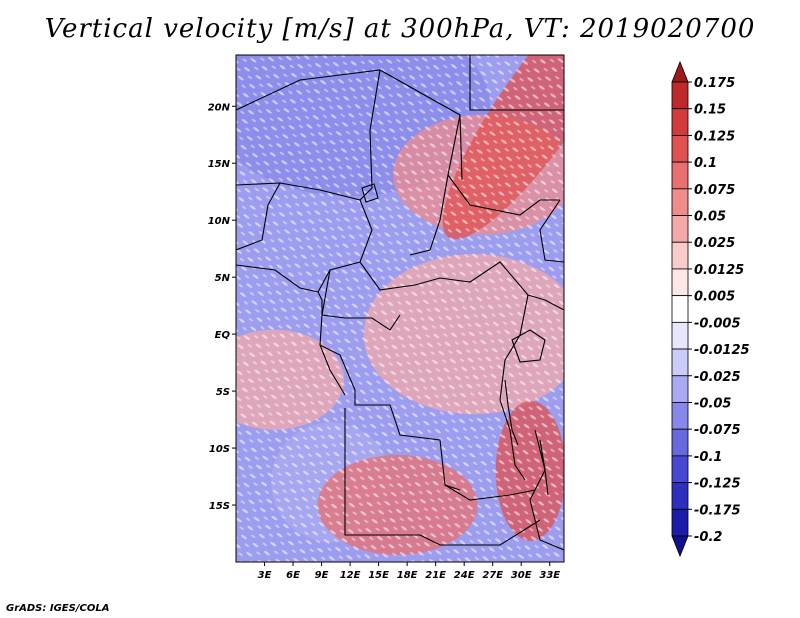 This screenshot has width=800, height=618. I want to click on coastline-guinea, so click(291, 330).